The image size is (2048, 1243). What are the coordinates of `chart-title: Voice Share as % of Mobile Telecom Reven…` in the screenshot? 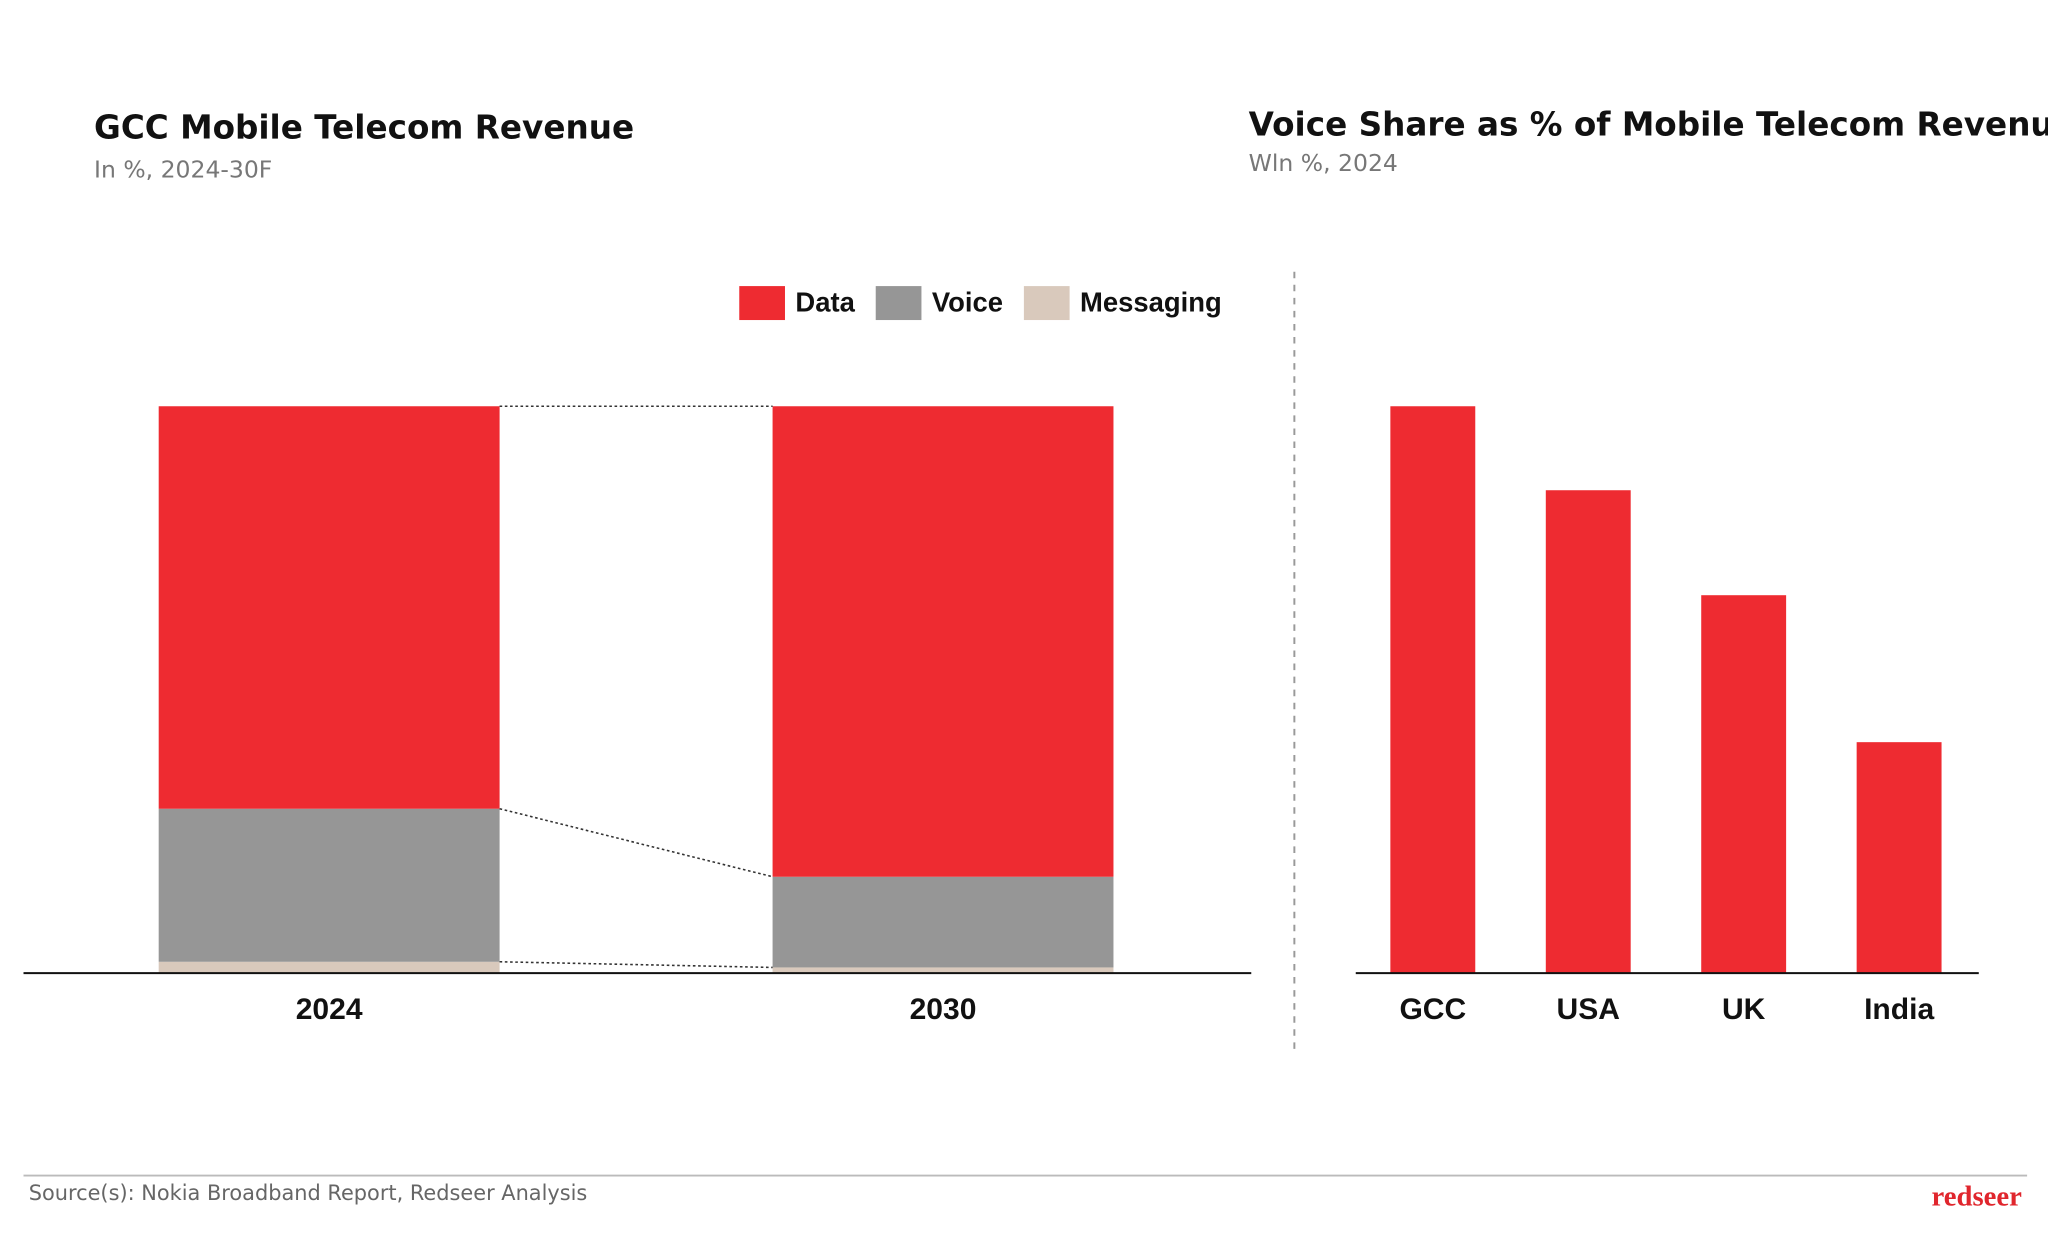 It's located at (1648, 125).